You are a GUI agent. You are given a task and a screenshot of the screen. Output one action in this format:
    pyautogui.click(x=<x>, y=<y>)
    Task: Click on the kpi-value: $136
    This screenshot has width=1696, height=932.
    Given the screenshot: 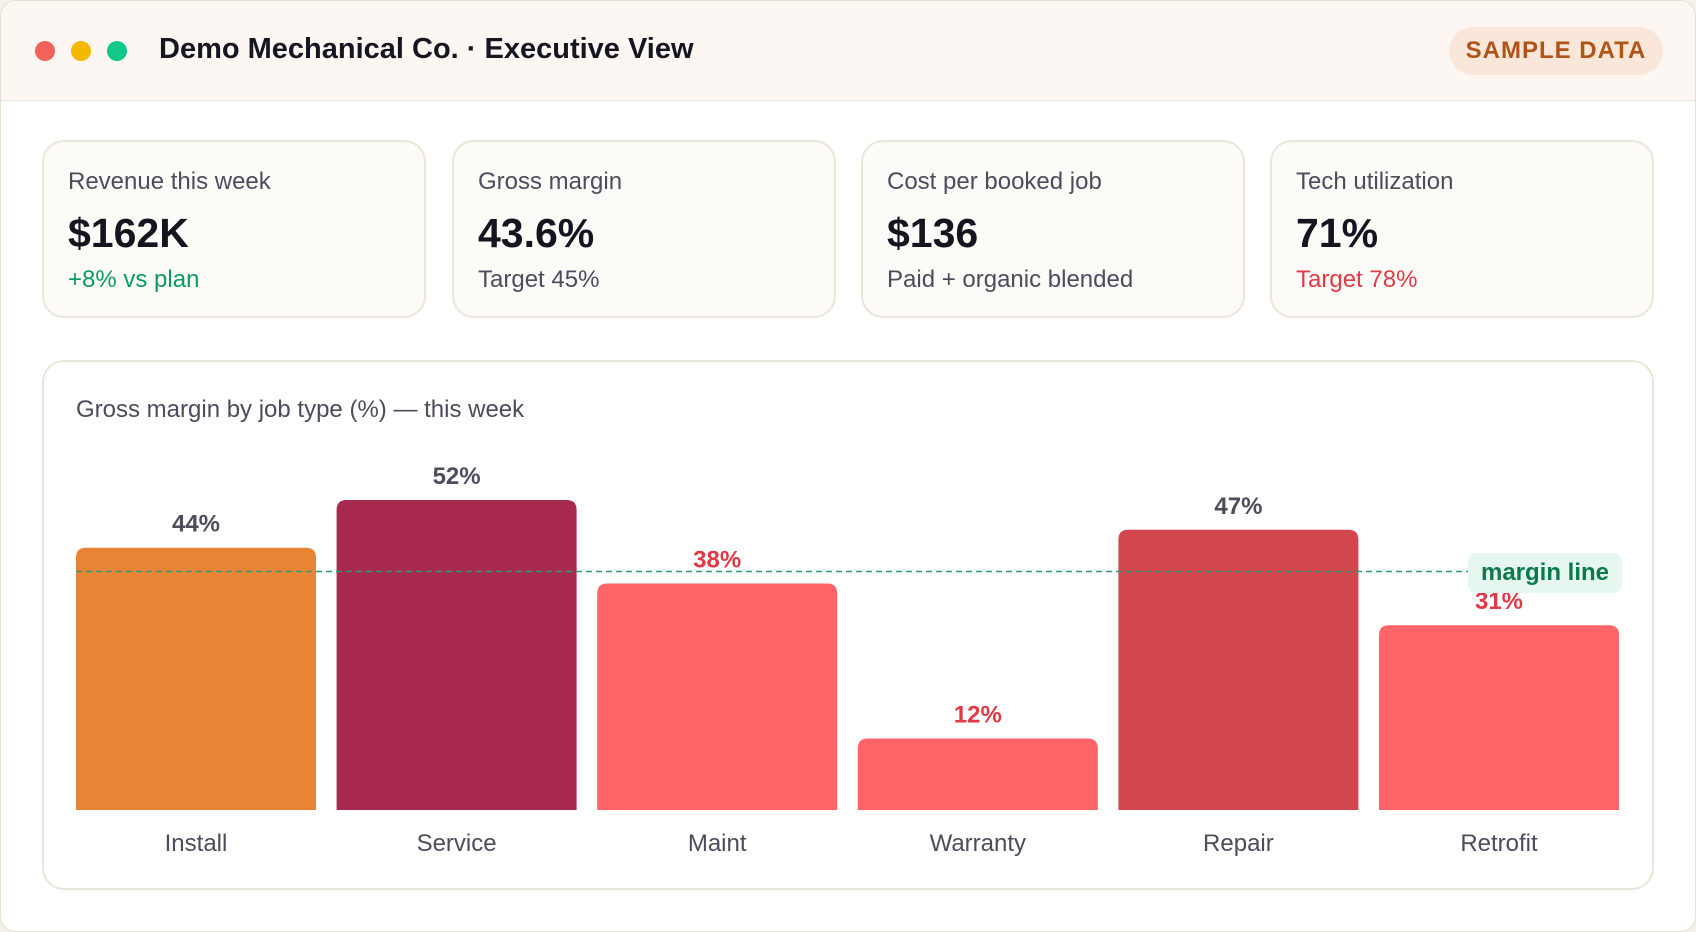 What is the action you would take?
    pyautogui.click(x=933, y=233)
    